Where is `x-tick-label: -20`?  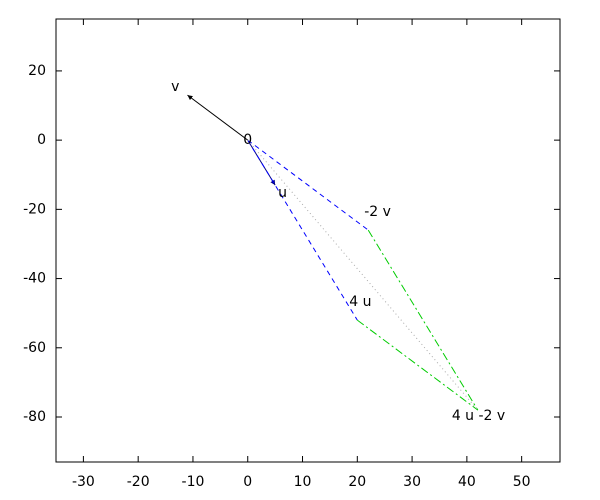 x-tick-label: -20 is located at coordinates (138, 482).